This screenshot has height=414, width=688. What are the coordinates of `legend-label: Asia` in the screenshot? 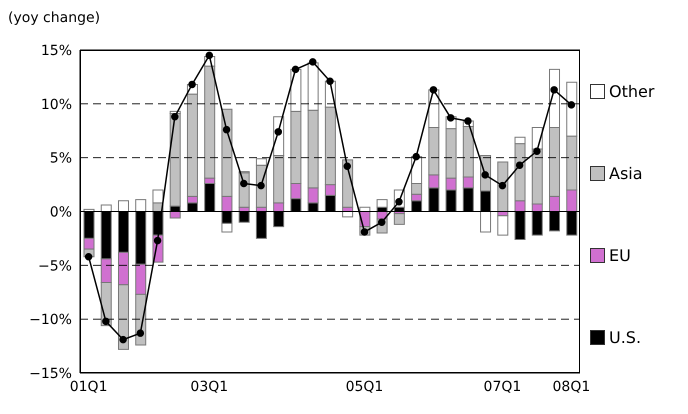 It's located at (626, 173).